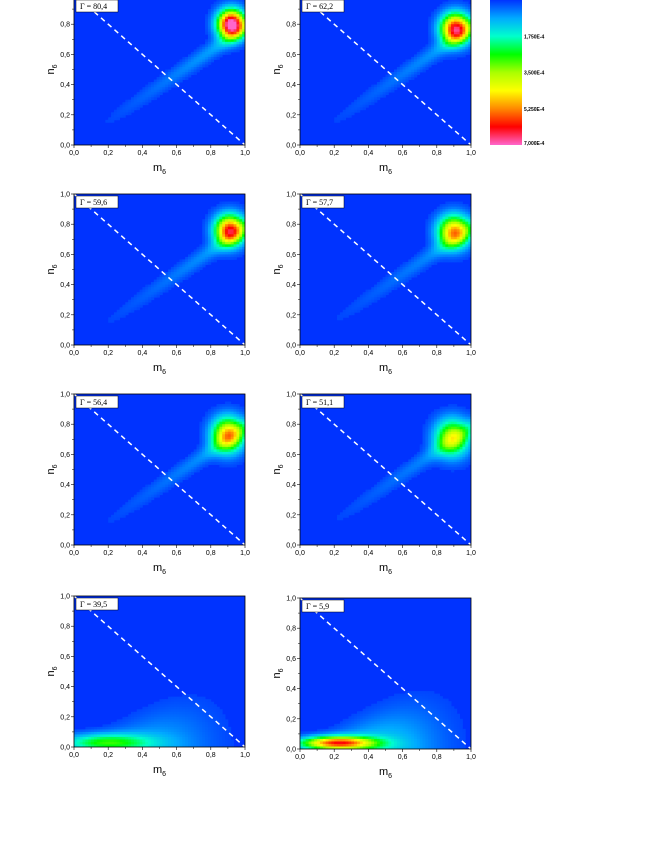 The width and height of the screenshot is (654, 846). Describe the element at coordinates (177, 553) in the screenshot. I see `x-tick-label: 0,6` at that location.